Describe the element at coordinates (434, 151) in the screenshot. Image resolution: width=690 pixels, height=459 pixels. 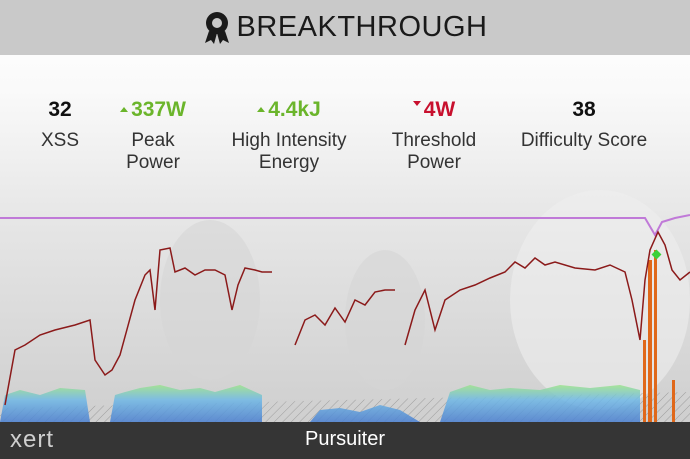
I see `metric-label: Threshold Power` at that location.